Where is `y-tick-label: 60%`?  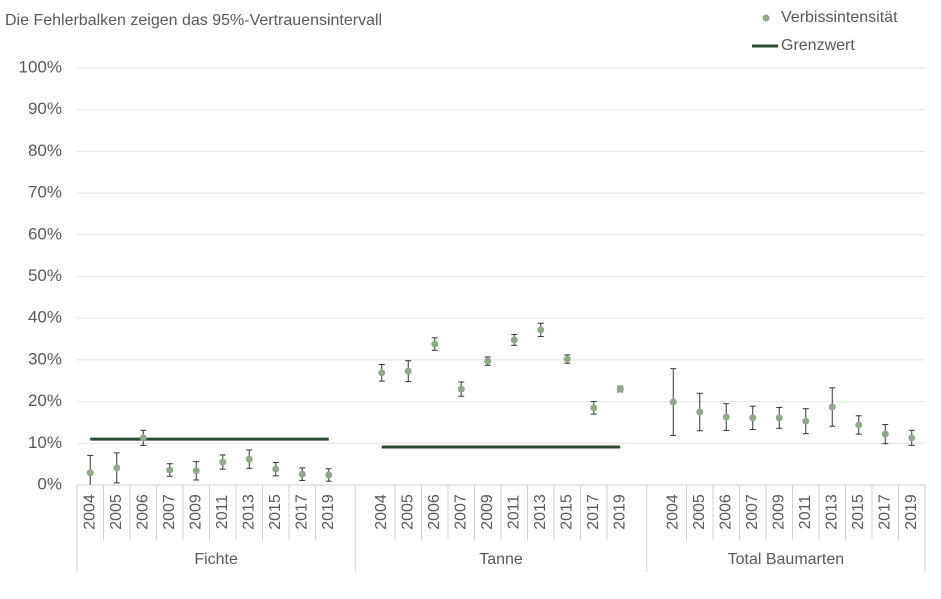
y-tick-label: 60% is located at coordinates (45, 233).